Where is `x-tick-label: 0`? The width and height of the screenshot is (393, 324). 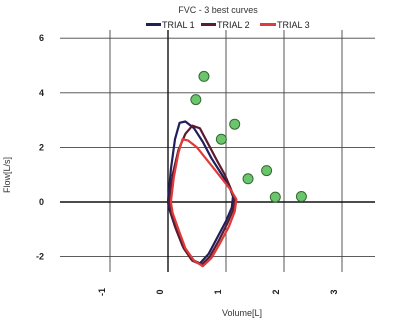
x-tick-label: 0 is located at coordinates (160, 291).